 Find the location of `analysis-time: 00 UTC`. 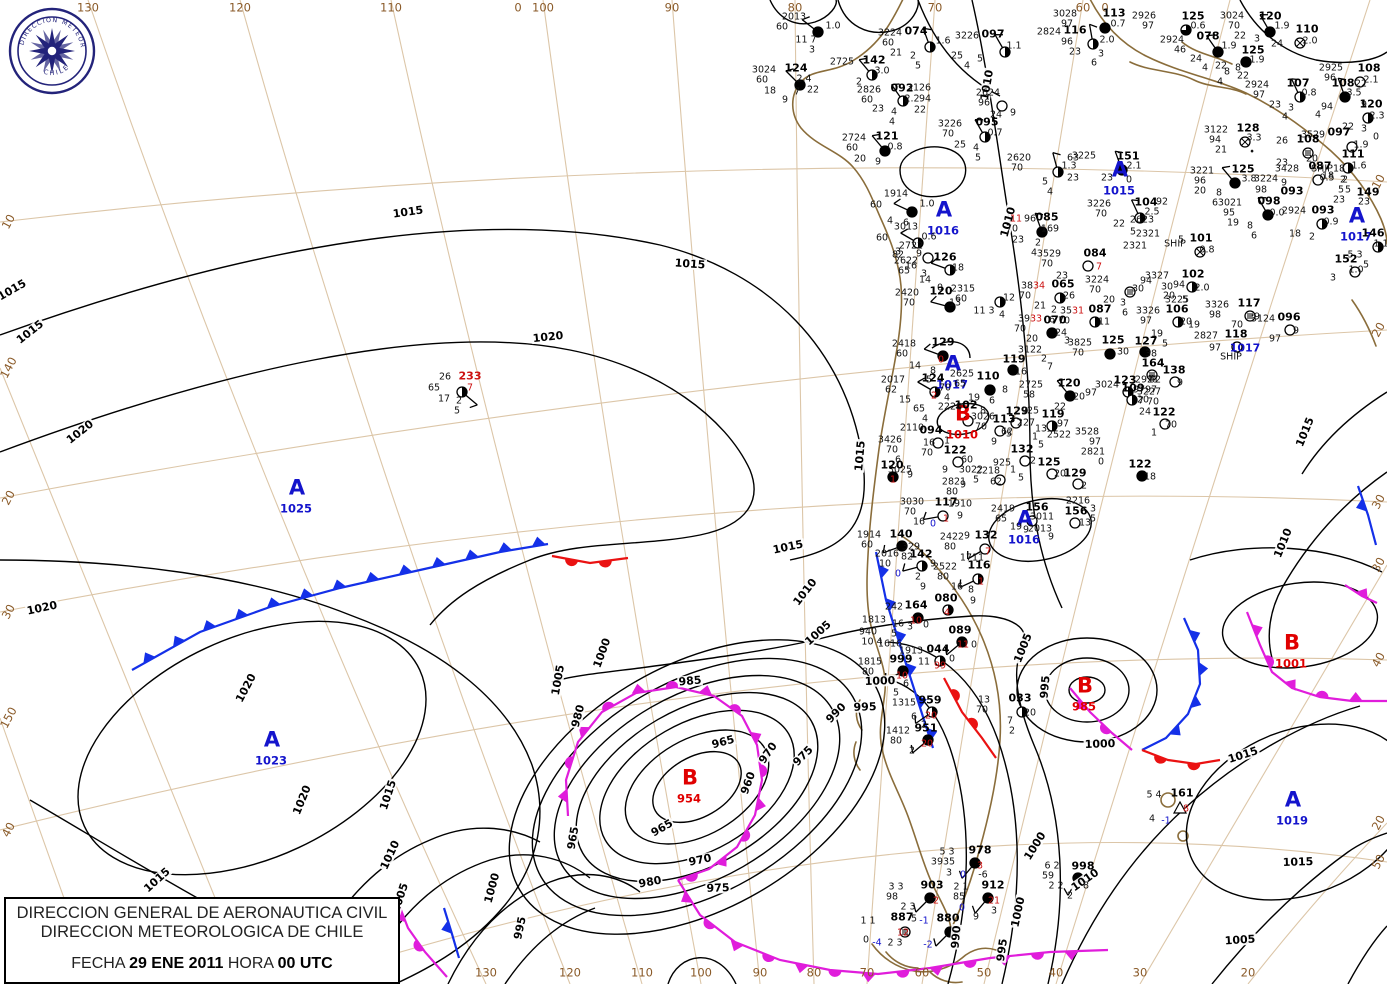

analysis-time: 00 UTC is located at coordinates (305, 963).